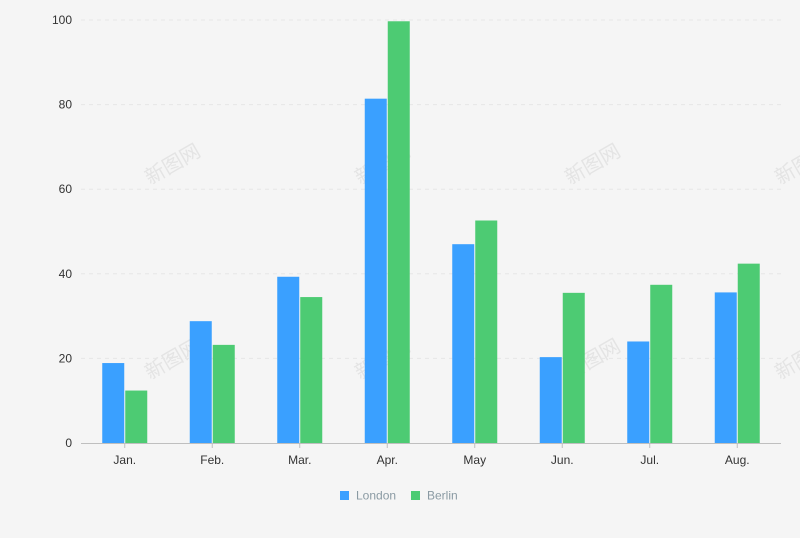  What do you see at coordinates (649, 460) in the screenshot?
I see `x-tick-label: Jul.` at bounding box center [649, 460].